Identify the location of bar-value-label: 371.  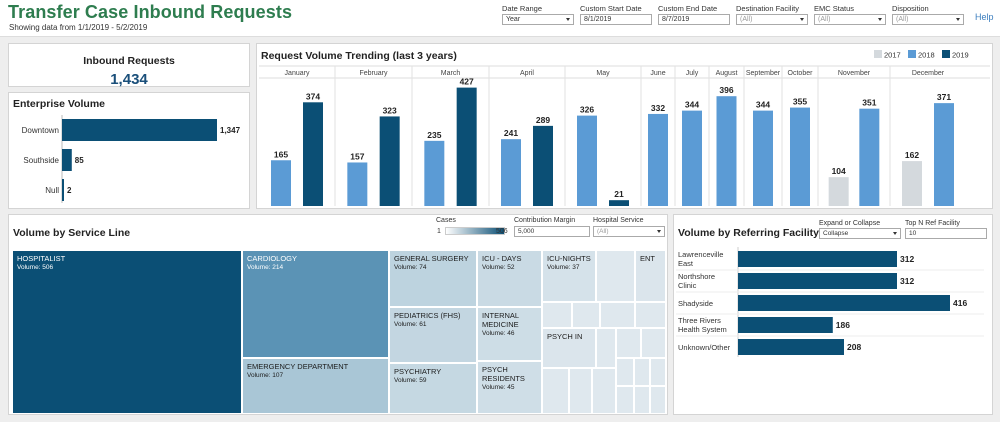
(944, 97).